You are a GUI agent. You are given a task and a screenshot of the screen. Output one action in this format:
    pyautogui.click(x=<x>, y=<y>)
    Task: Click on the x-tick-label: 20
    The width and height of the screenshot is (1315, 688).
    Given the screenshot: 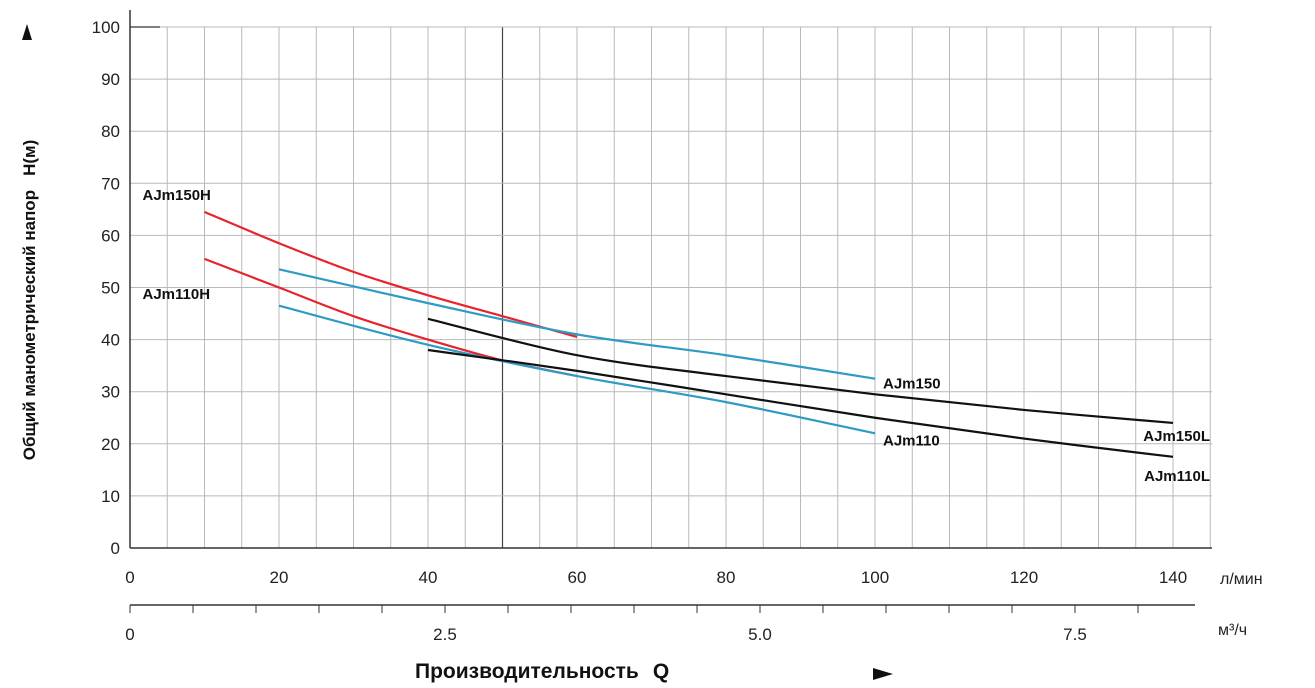 What is the action you would take?
    pyautogui.click(x=279, y=577)
    